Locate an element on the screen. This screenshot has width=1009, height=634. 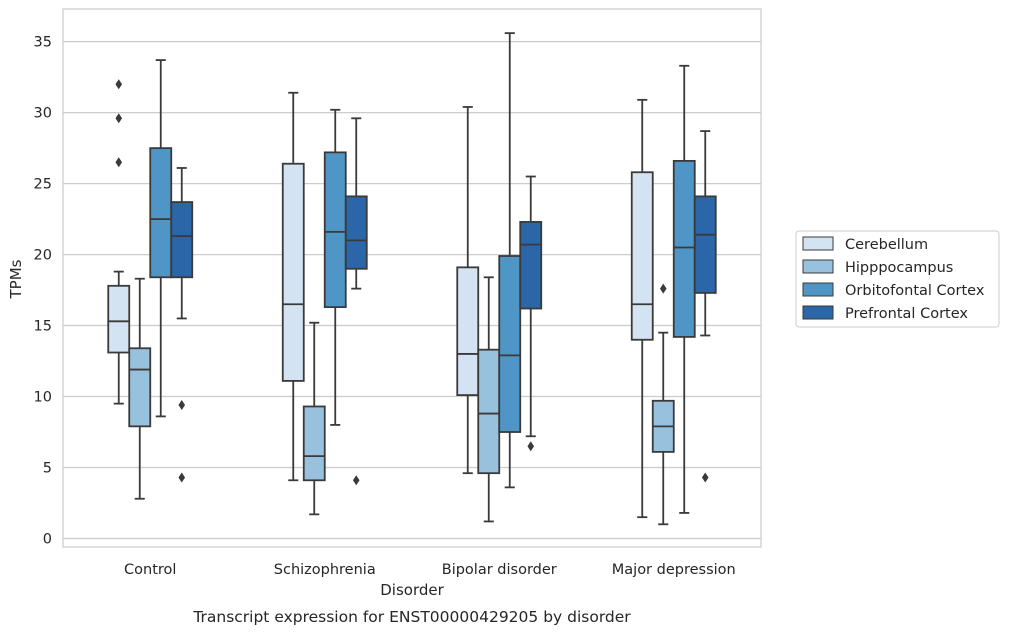
legend-frame is located at coordinates (897, 279).